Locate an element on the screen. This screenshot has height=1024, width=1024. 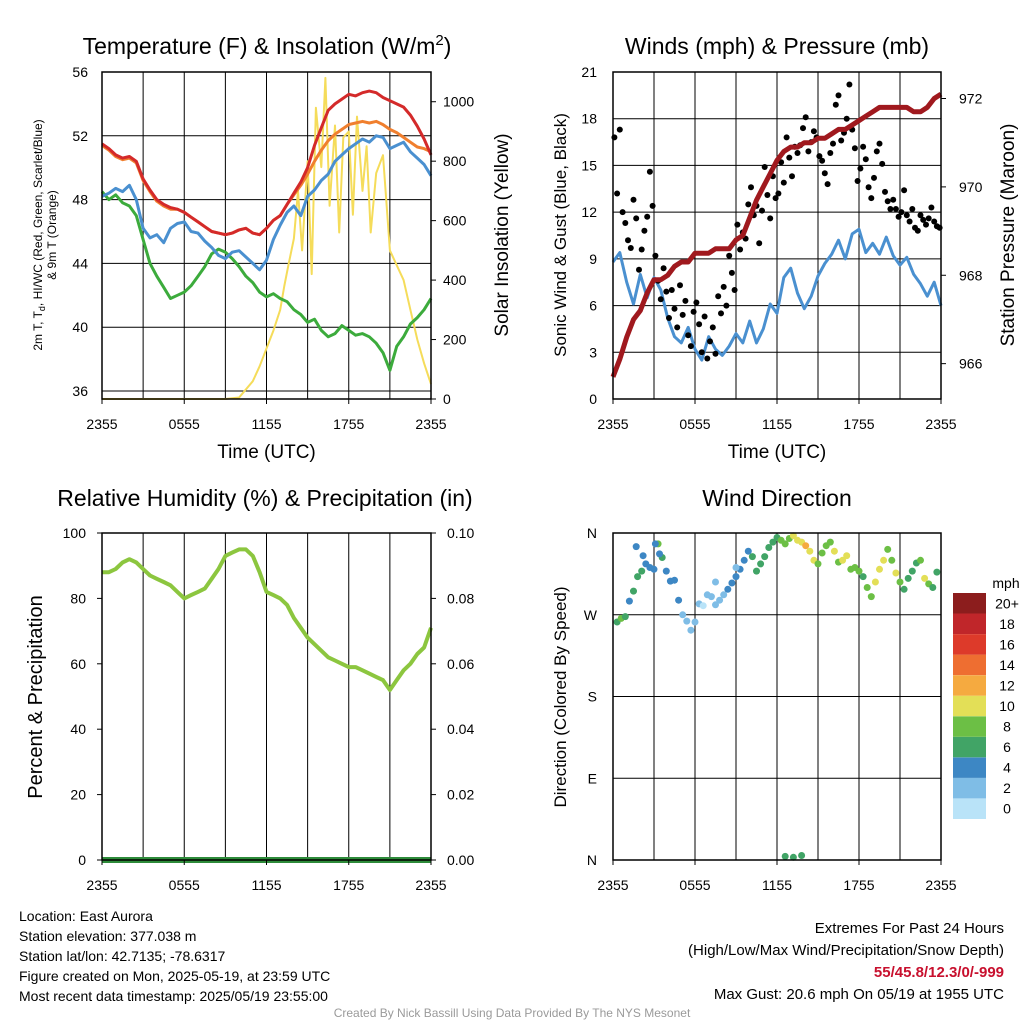
y-tick-label: 44 is located at coordinates (80, 263).